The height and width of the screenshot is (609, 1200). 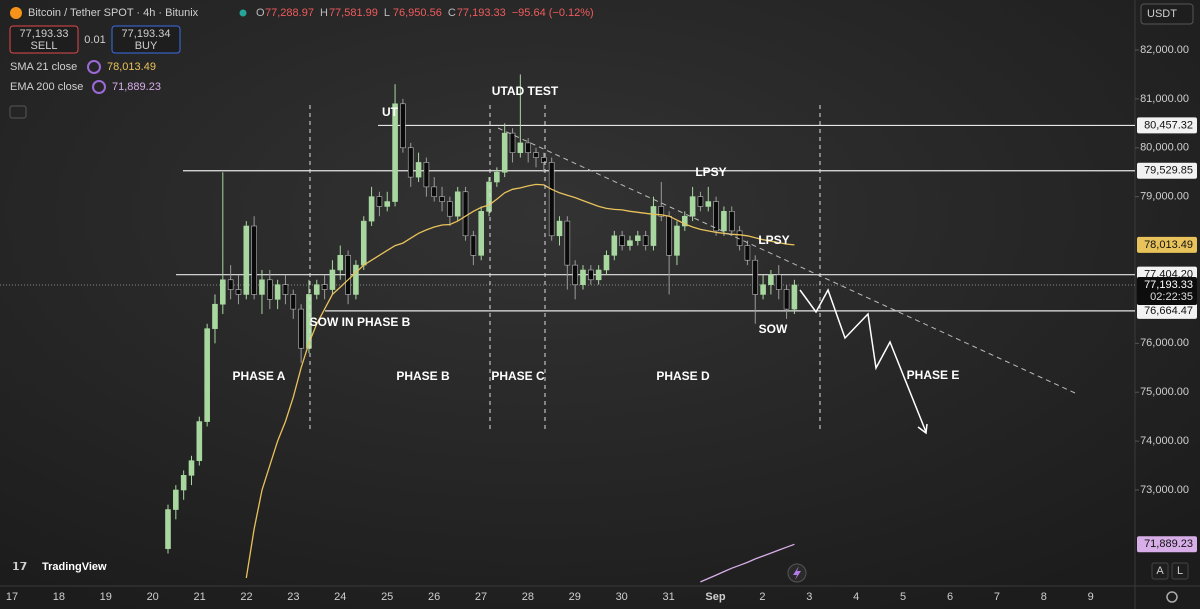 I want to click on market-status, so click(x=243, y=13).